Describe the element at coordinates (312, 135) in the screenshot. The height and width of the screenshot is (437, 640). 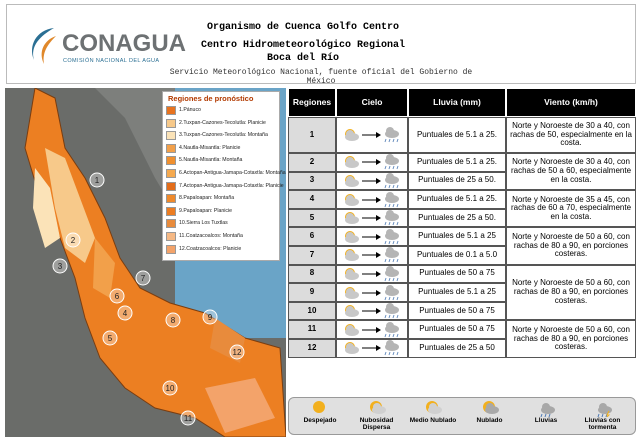
I see `region-cell: 1` at that location.